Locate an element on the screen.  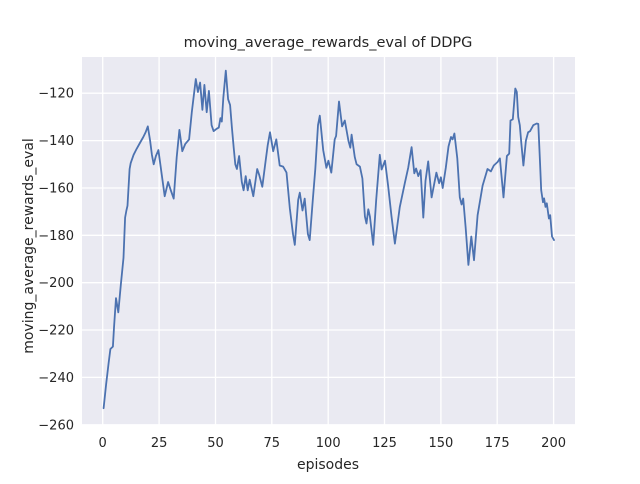
chart-title: moving_average_rewards_eval of DDPG is located at coordinates (328, 43).